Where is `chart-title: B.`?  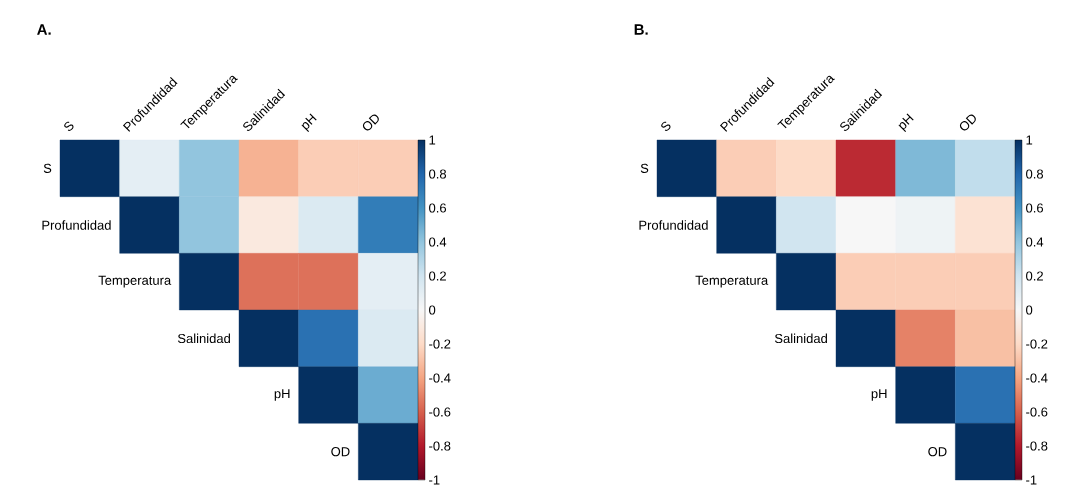
chart-title: B. is located at coordinates (641, 29).